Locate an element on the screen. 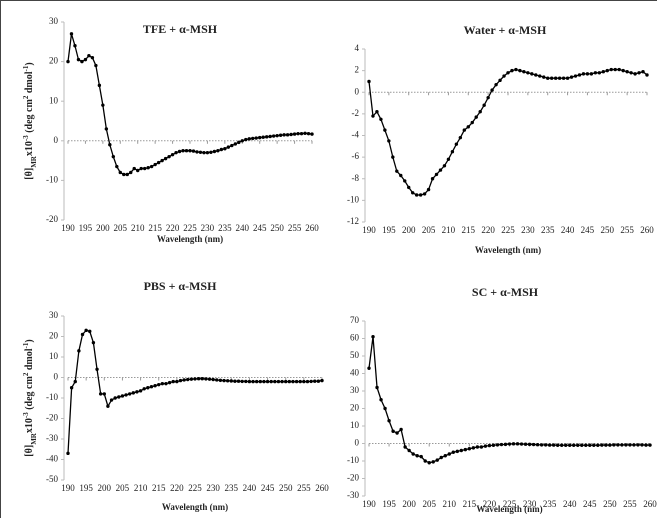 This screenshot has height=518, width=657. x-tick-label: 195 is located at coordinates (389, 504).